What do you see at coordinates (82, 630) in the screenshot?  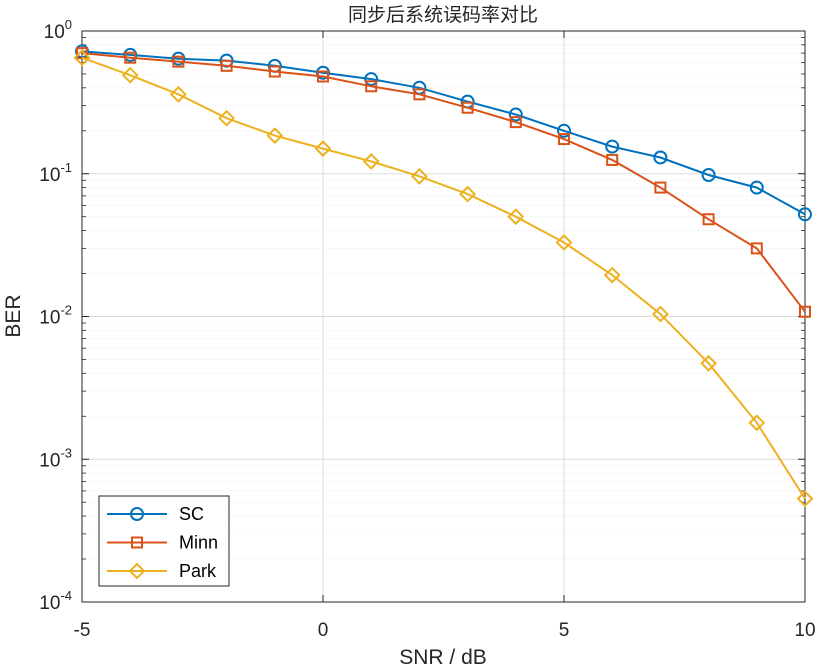 I see `x-tick-label: -5` at bounding box center [82, 630].